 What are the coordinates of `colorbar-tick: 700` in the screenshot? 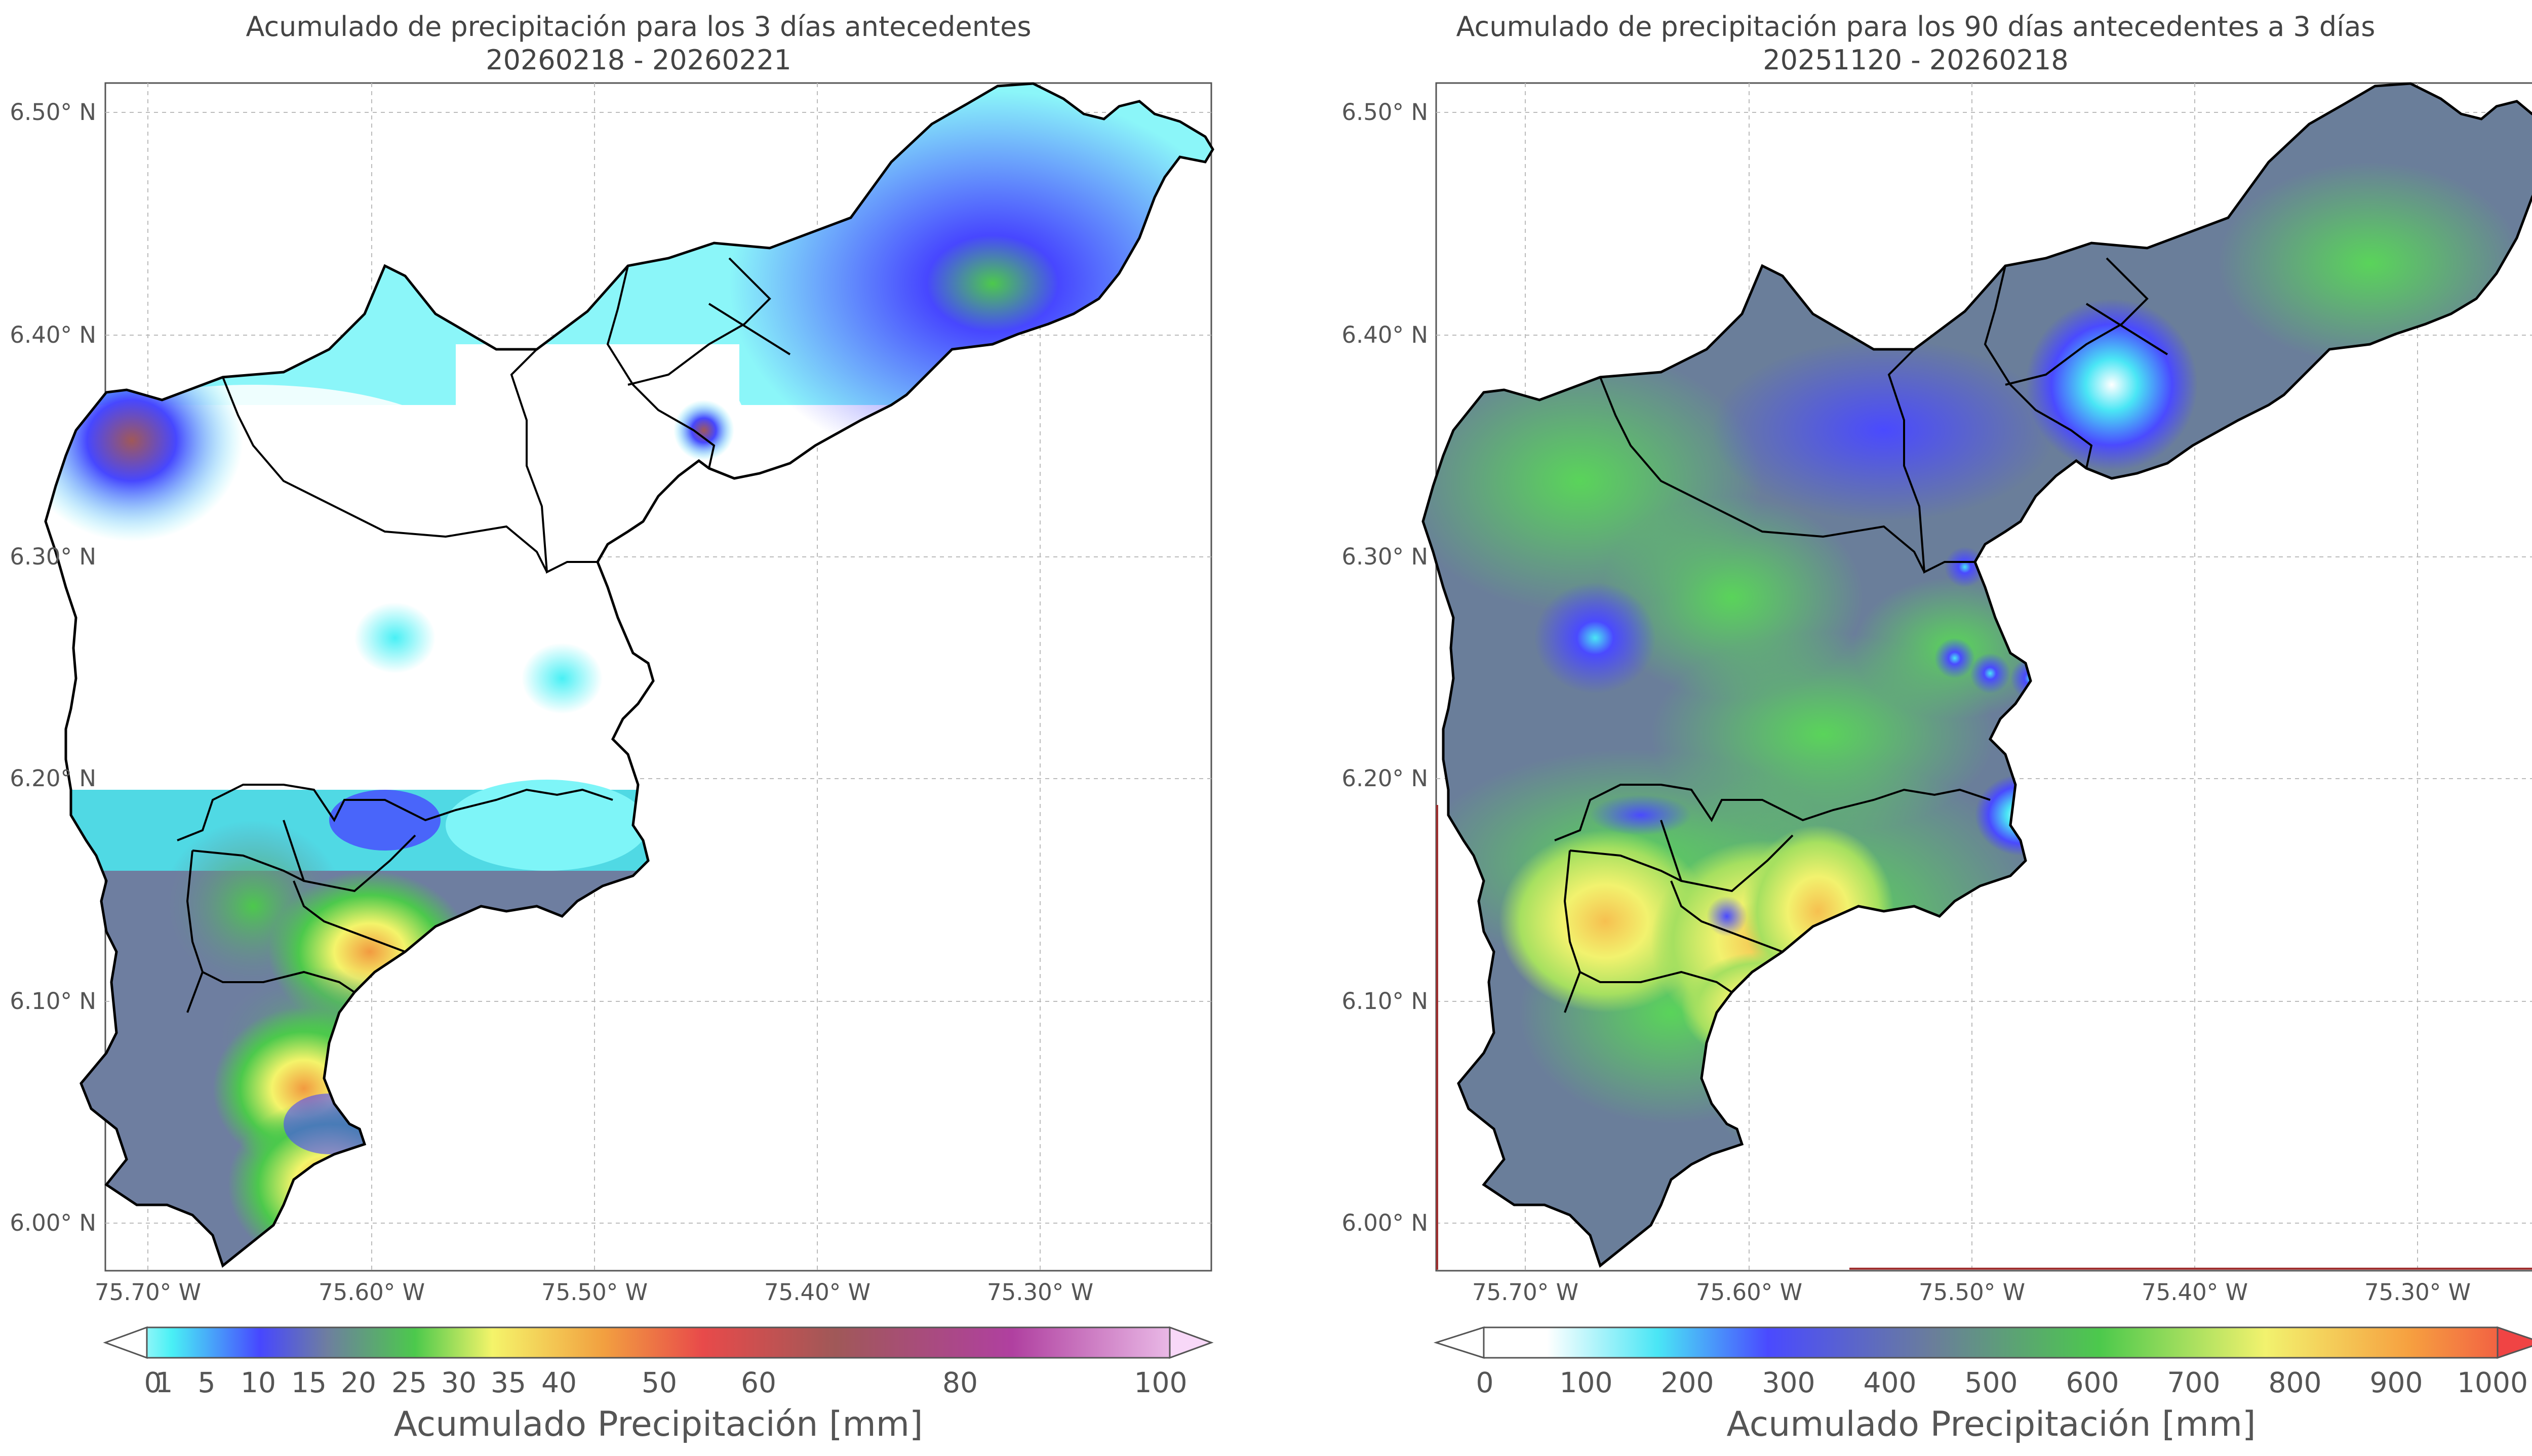 It's located at (2194, 1382).